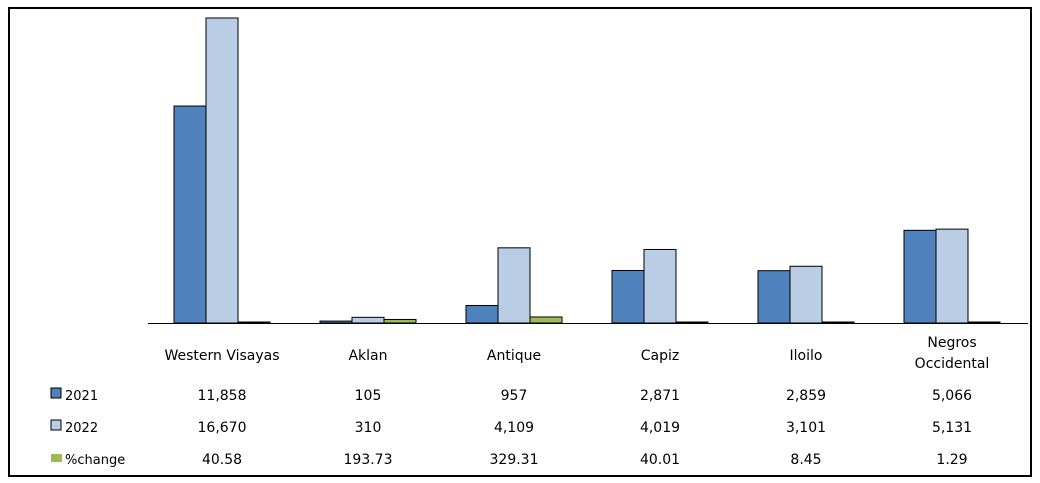  Describe the element at coordinates (95, 460) in the screenshot. I see `legend-label-pctchange: %change` at that location.